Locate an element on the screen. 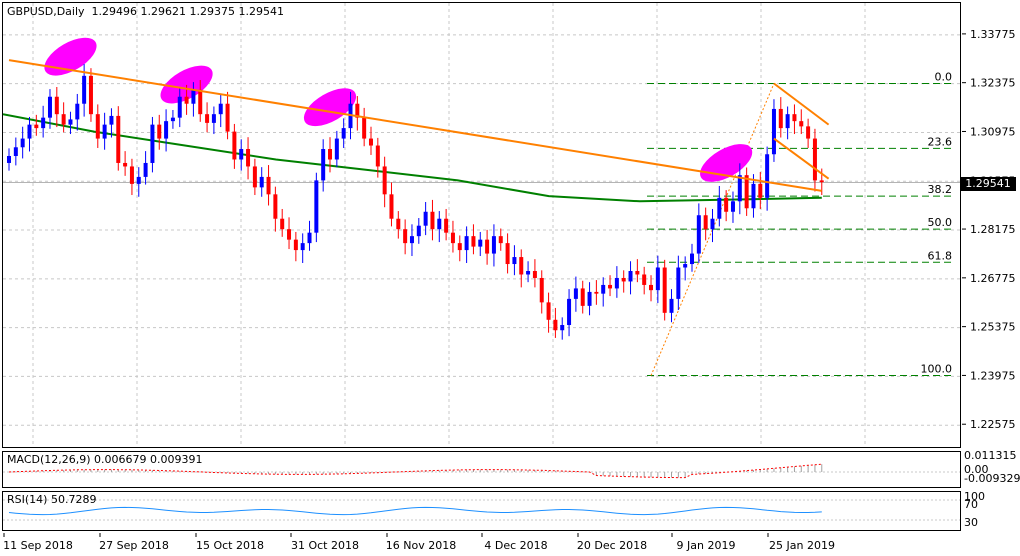 The width and height of the screenshot is (1020, 556). rsi-line is located at coordinates (415, 511).